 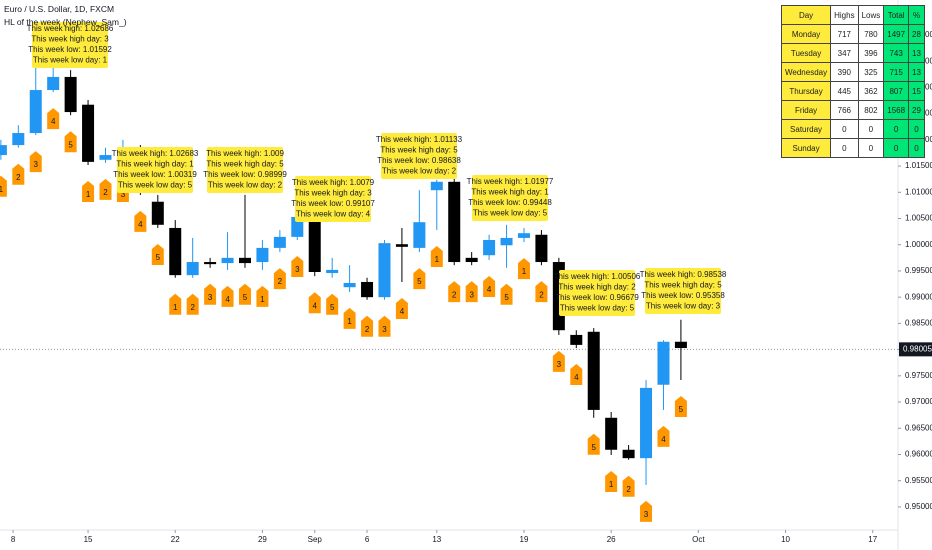 What do you see at coordinates (917, 348) in the screenshot?
I see `last-price-label: 0.98005` at bounding box center [917, 348].